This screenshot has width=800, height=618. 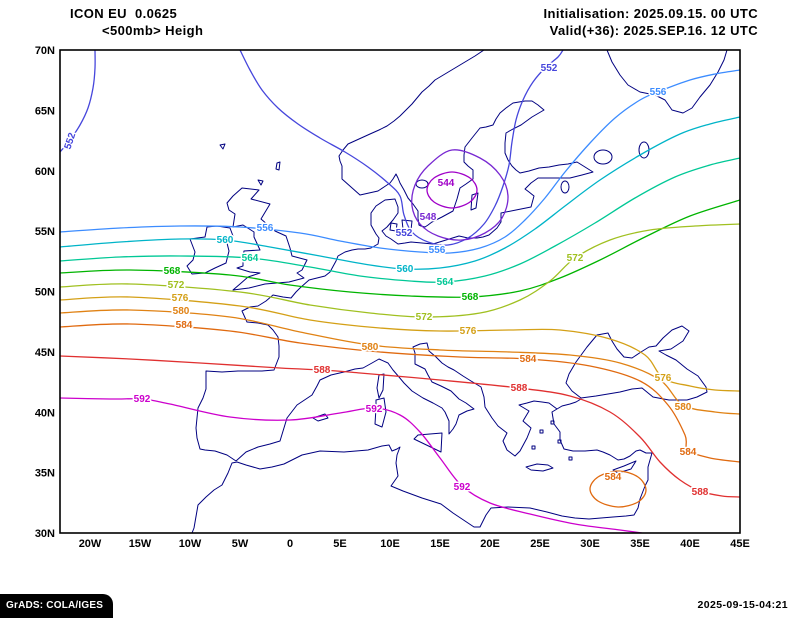 What do you see at coordinates (124, 13) in the screenshot?
I see `model-title: ICON EU 0.0625` at bounding box center [124, 13].